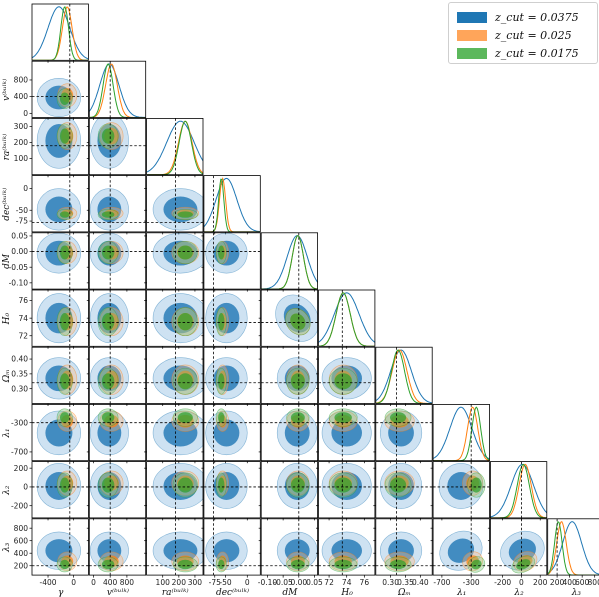 The height and width of the screenshot is (597, 599). Describe the element at coordinates (23, 318) in the screenshot. I see `y-tick-label: 74` at that location.